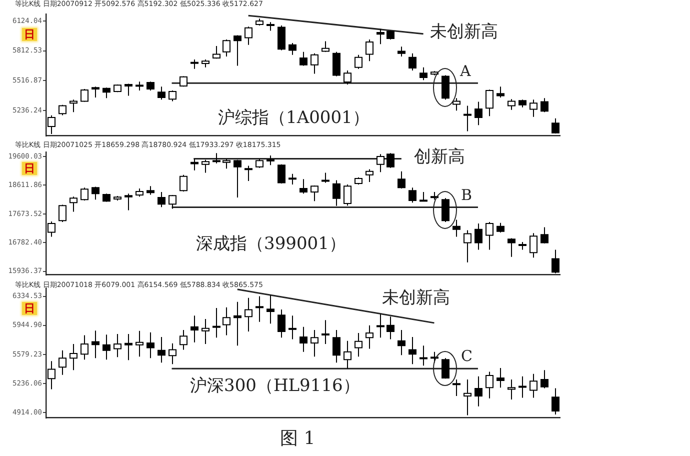 This screenshot has height=456, width=690. I want to click on caption: 图 1, so click(298, 438).